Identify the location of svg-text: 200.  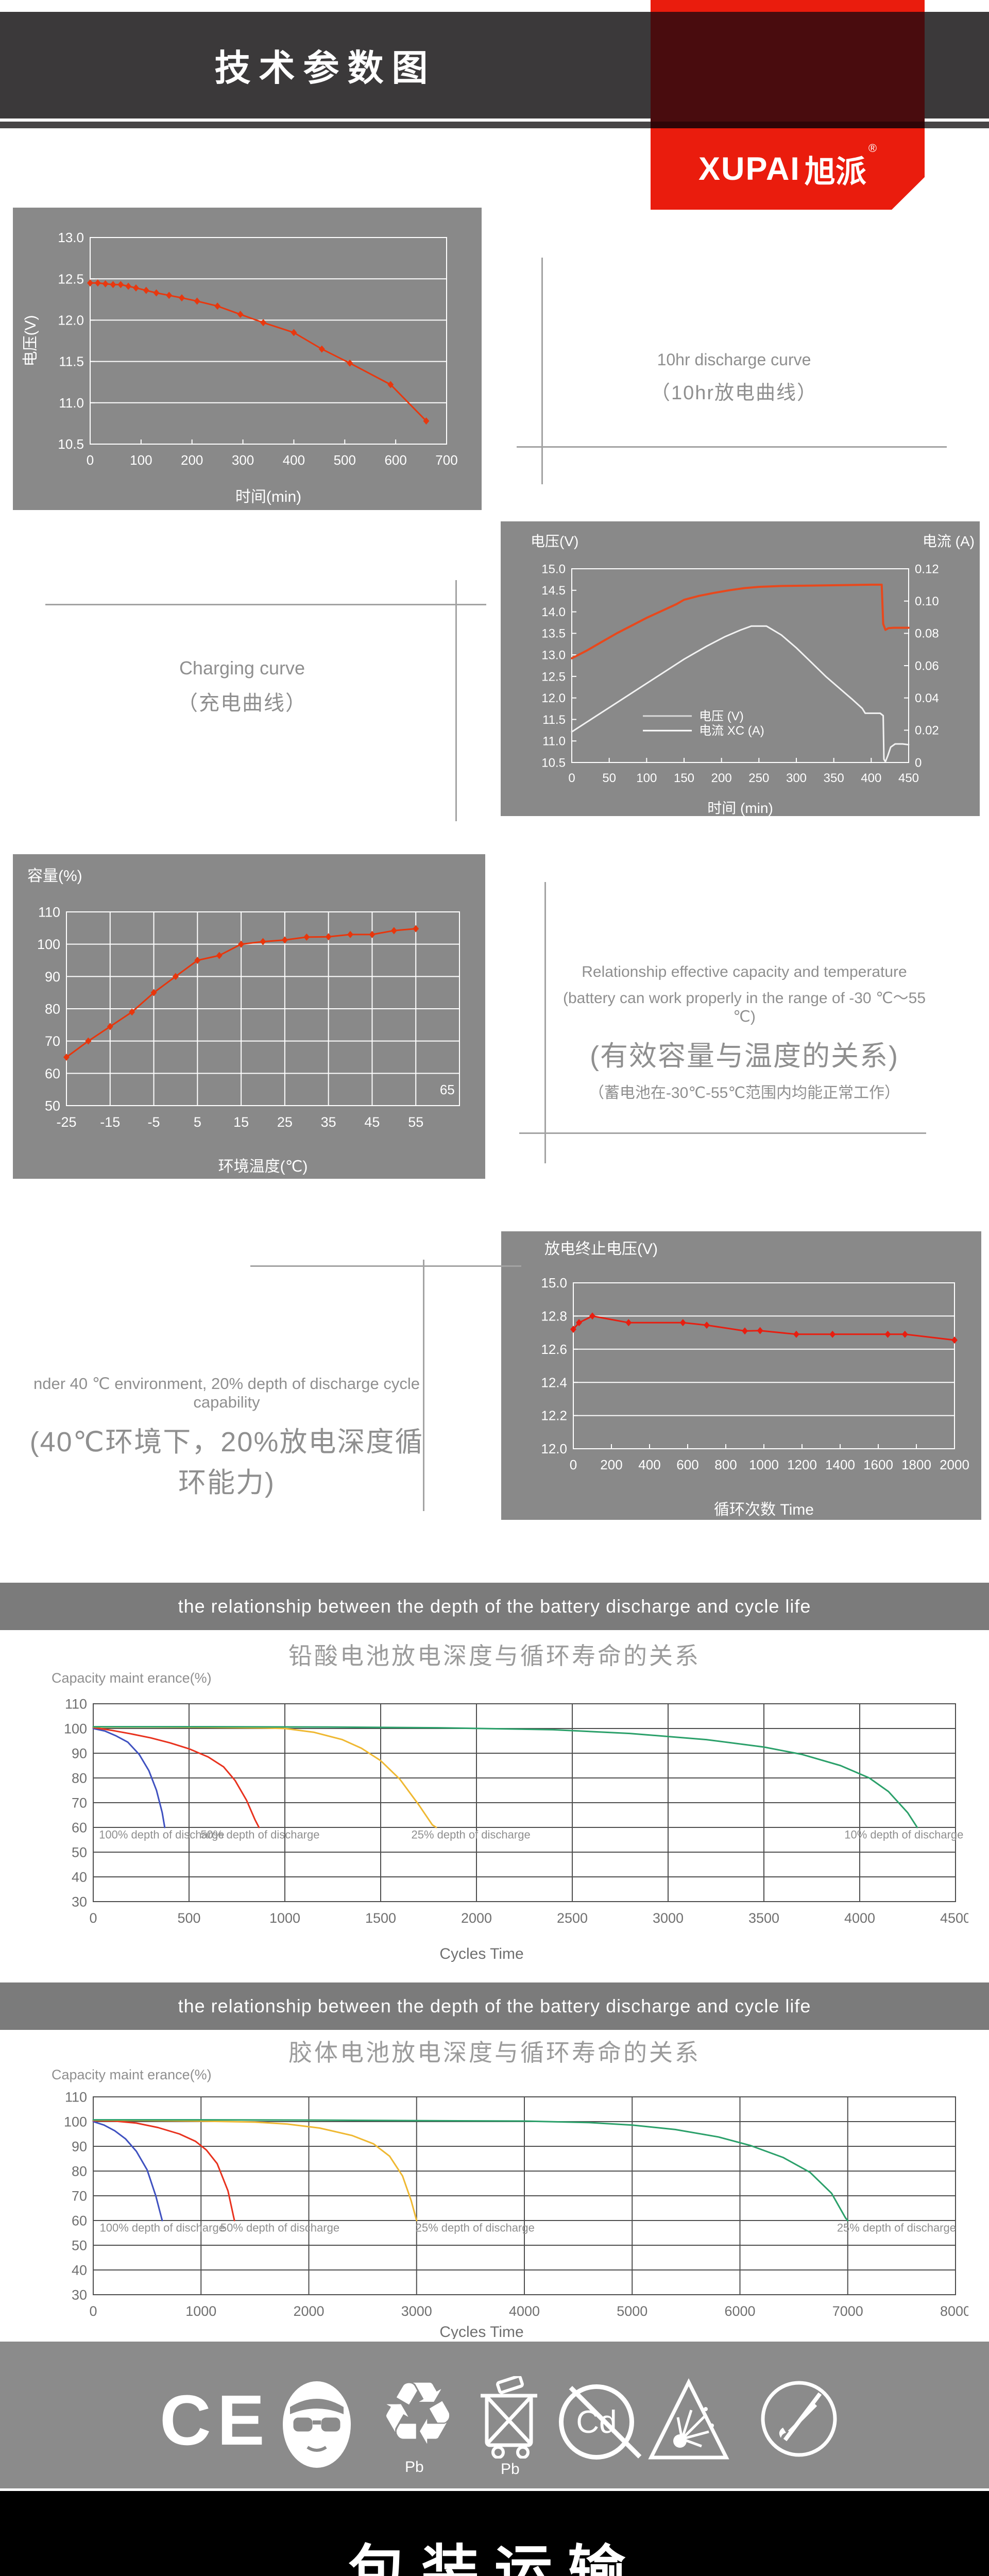
(611, 1464).